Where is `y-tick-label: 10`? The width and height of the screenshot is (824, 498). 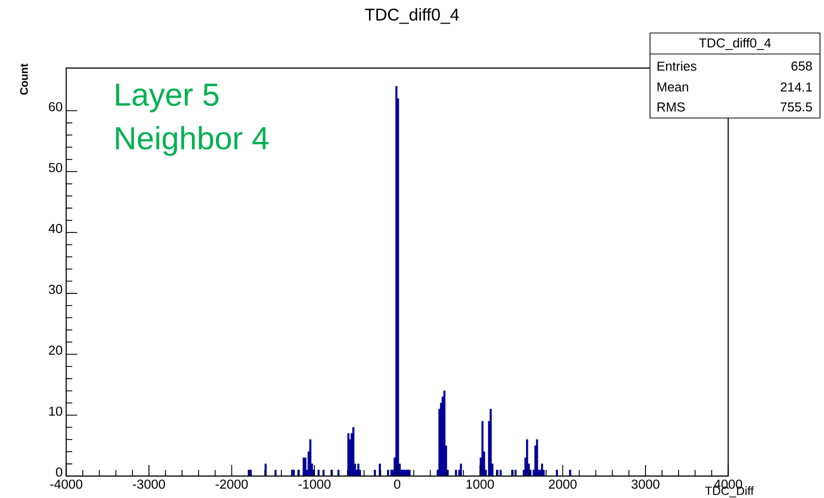 y-tick-label: 10 is located at coordinates (55, 411).